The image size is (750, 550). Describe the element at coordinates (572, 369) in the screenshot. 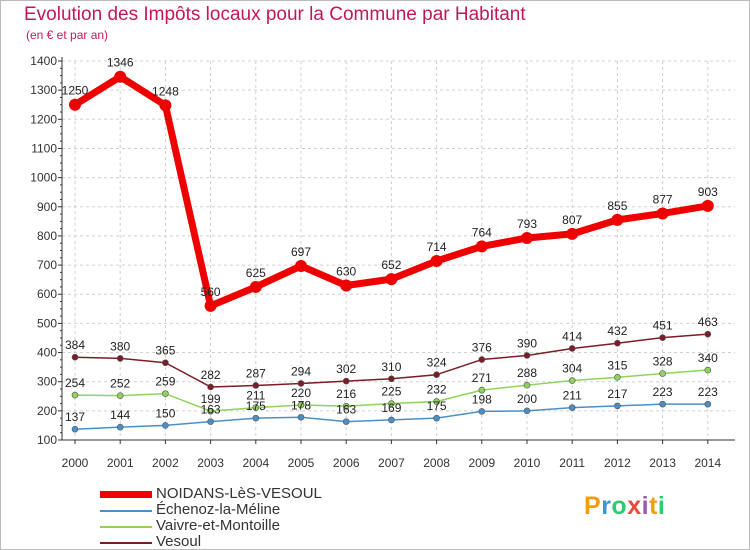

I see `data-label: 304` at that location.